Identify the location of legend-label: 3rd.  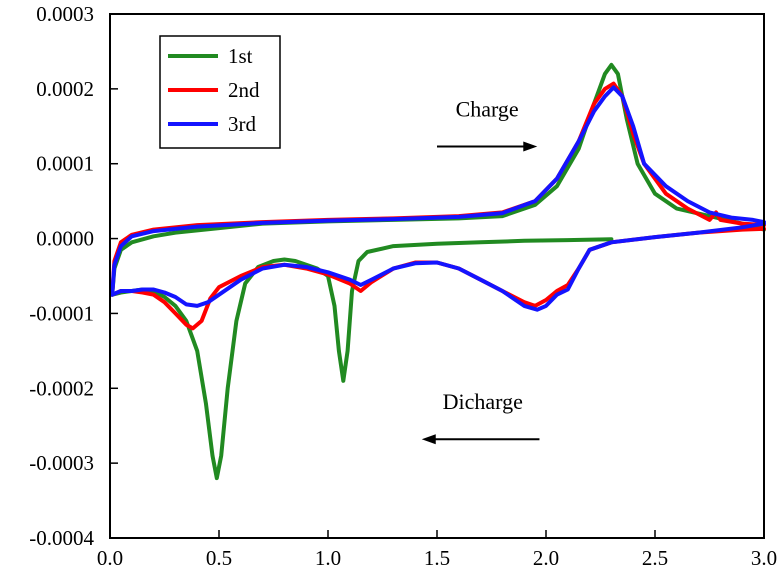
(242, 124).